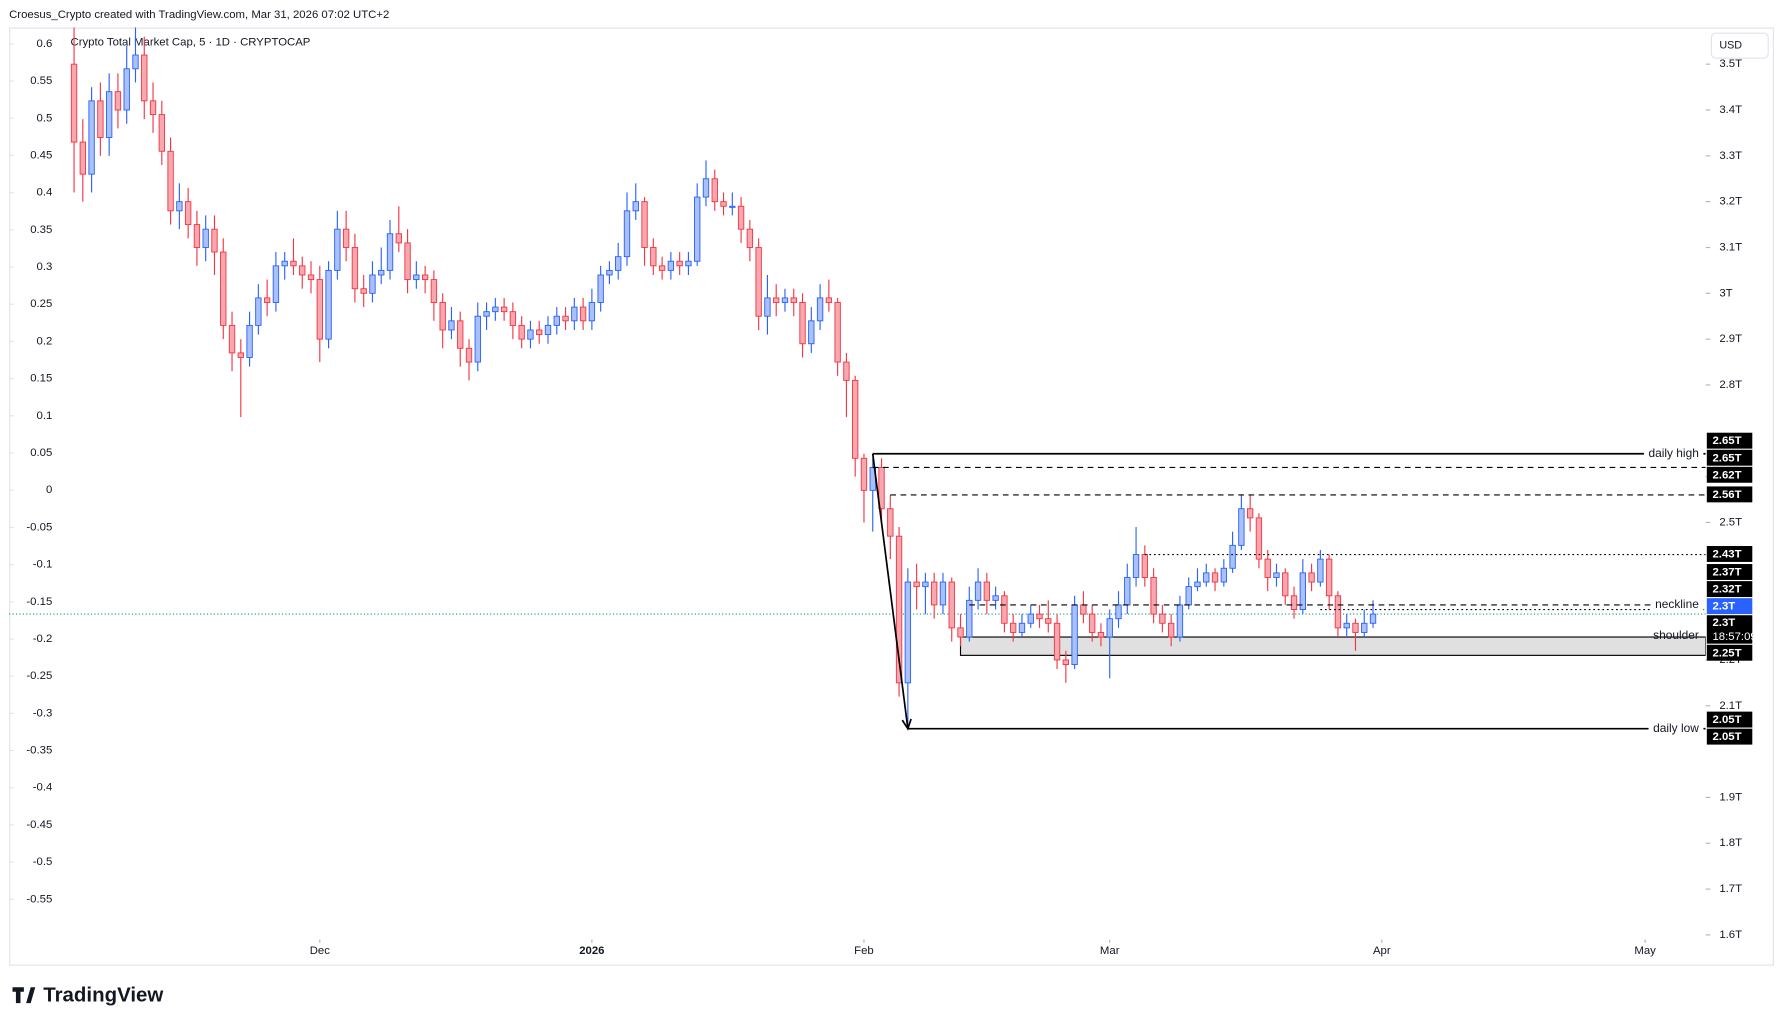 The image size is (1783, 1025). I want to click on y-tick-label: 2.8T, so click(1730, 385).